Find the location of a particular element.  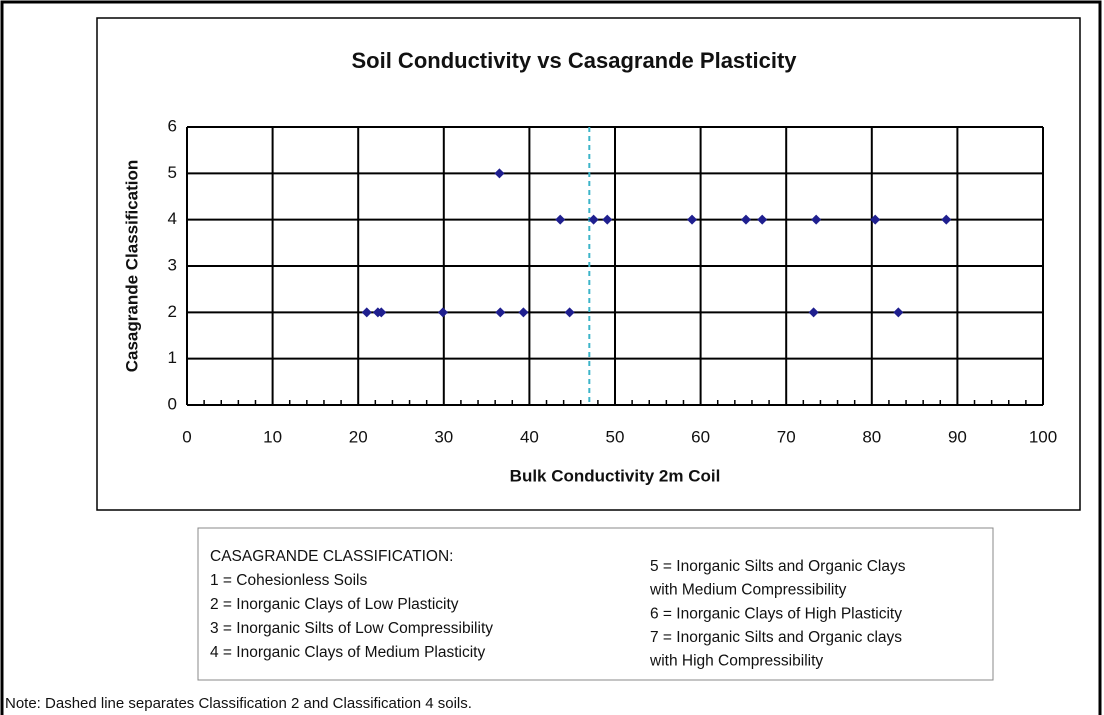

y-tick-label: 4 is located at coordinates (172, 218).